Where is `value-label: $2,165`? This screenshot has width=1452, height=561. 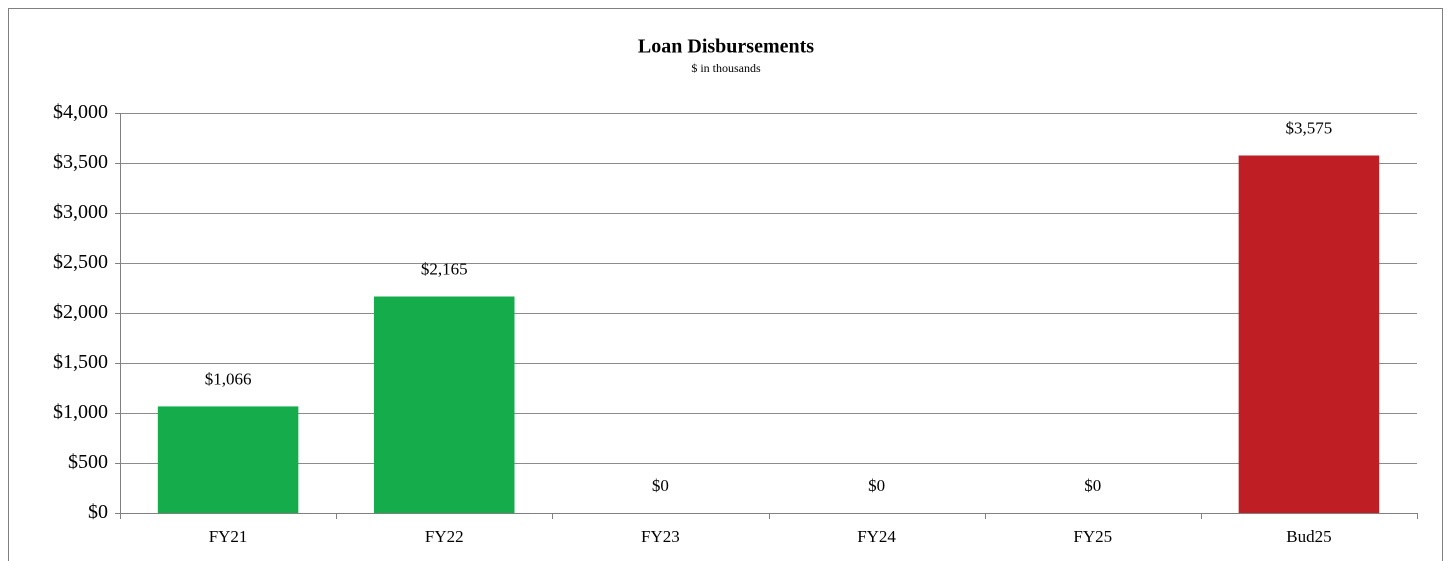 value-label: $2,165 is located at coordinates (444, 268).